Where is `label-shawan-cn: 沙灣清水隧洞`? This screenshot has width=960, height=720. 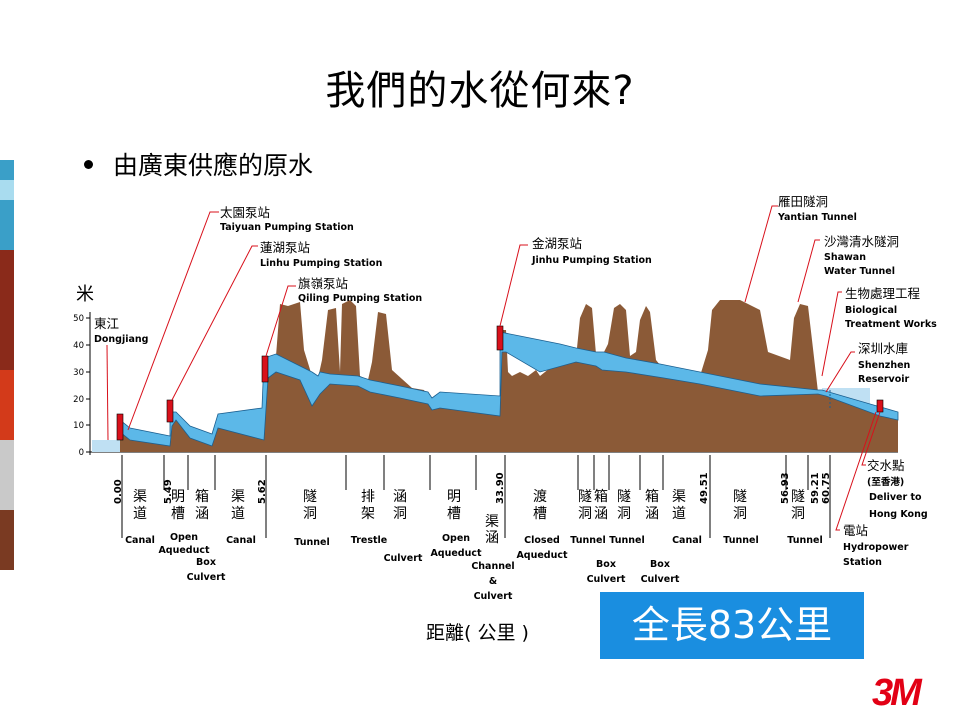 label-shawan-cn: 沙灣清水隧洞 is located at coordinates (861, 241).